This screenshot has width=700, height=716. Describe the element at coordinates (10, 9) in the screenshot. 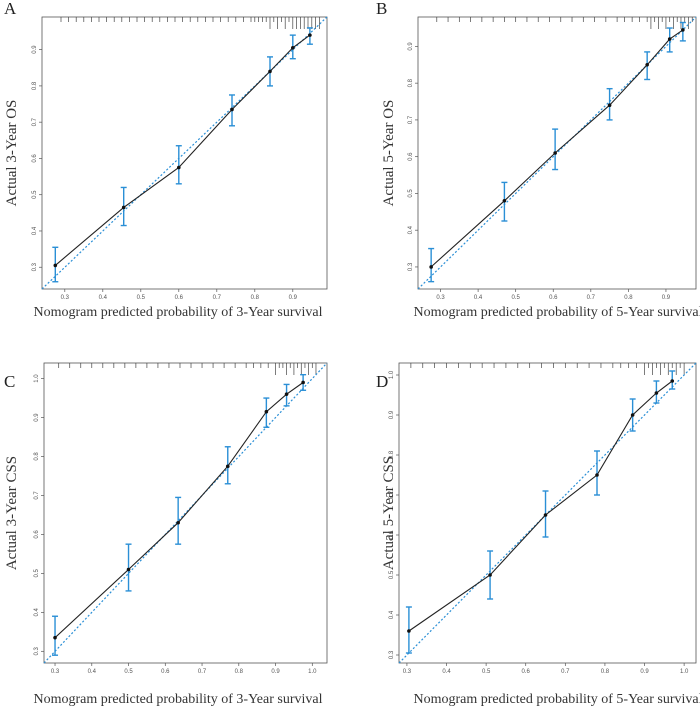

I see `panel-letter: A` at that location.